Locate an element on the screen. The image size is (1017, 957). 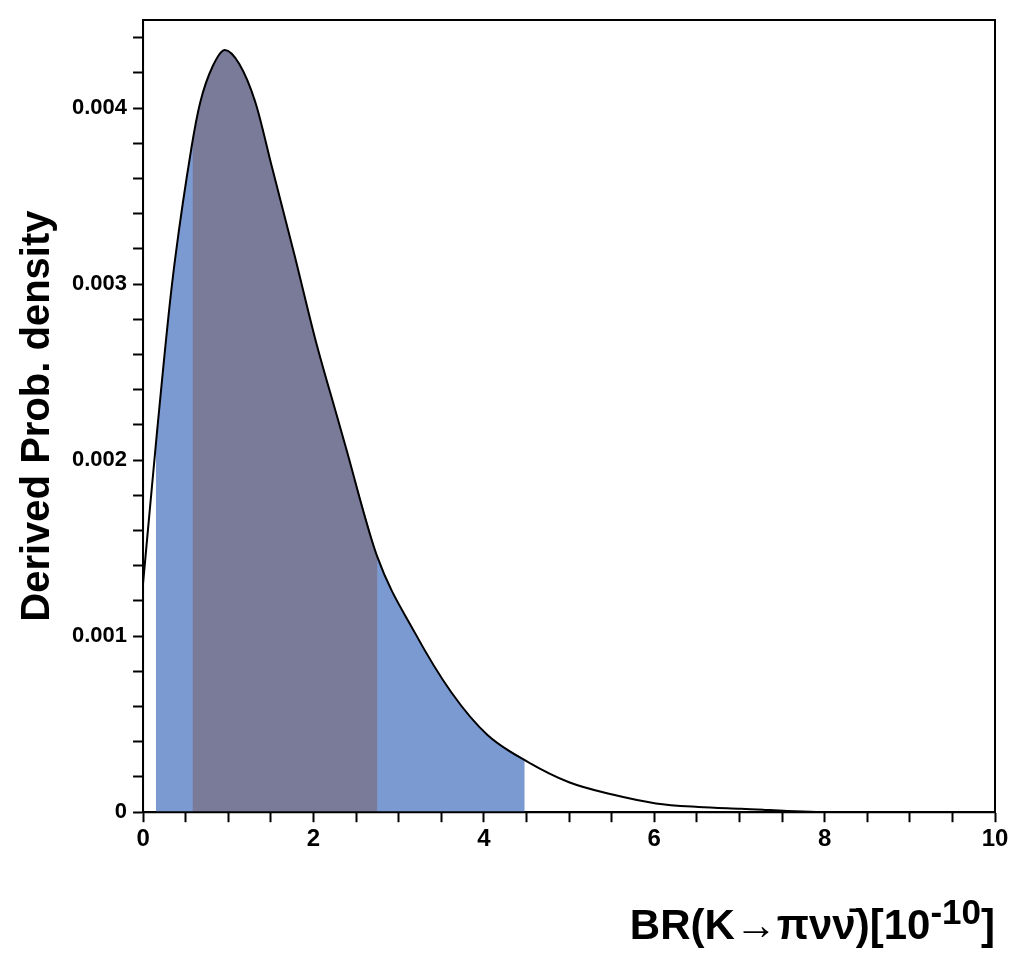
x-tick-label: 2 is located at coordinates (313, 838).